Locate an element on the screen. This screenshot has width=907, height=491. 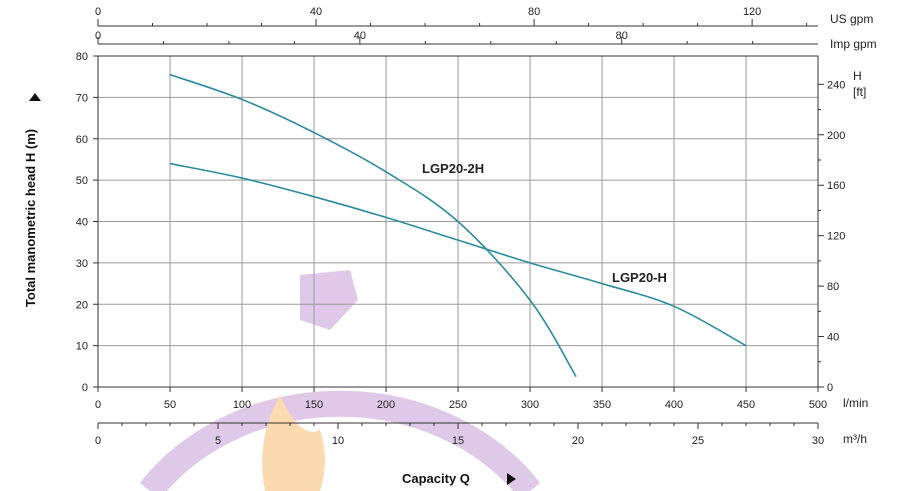
x-axis-title-arrow-icon is located at coordinates (511, 479).